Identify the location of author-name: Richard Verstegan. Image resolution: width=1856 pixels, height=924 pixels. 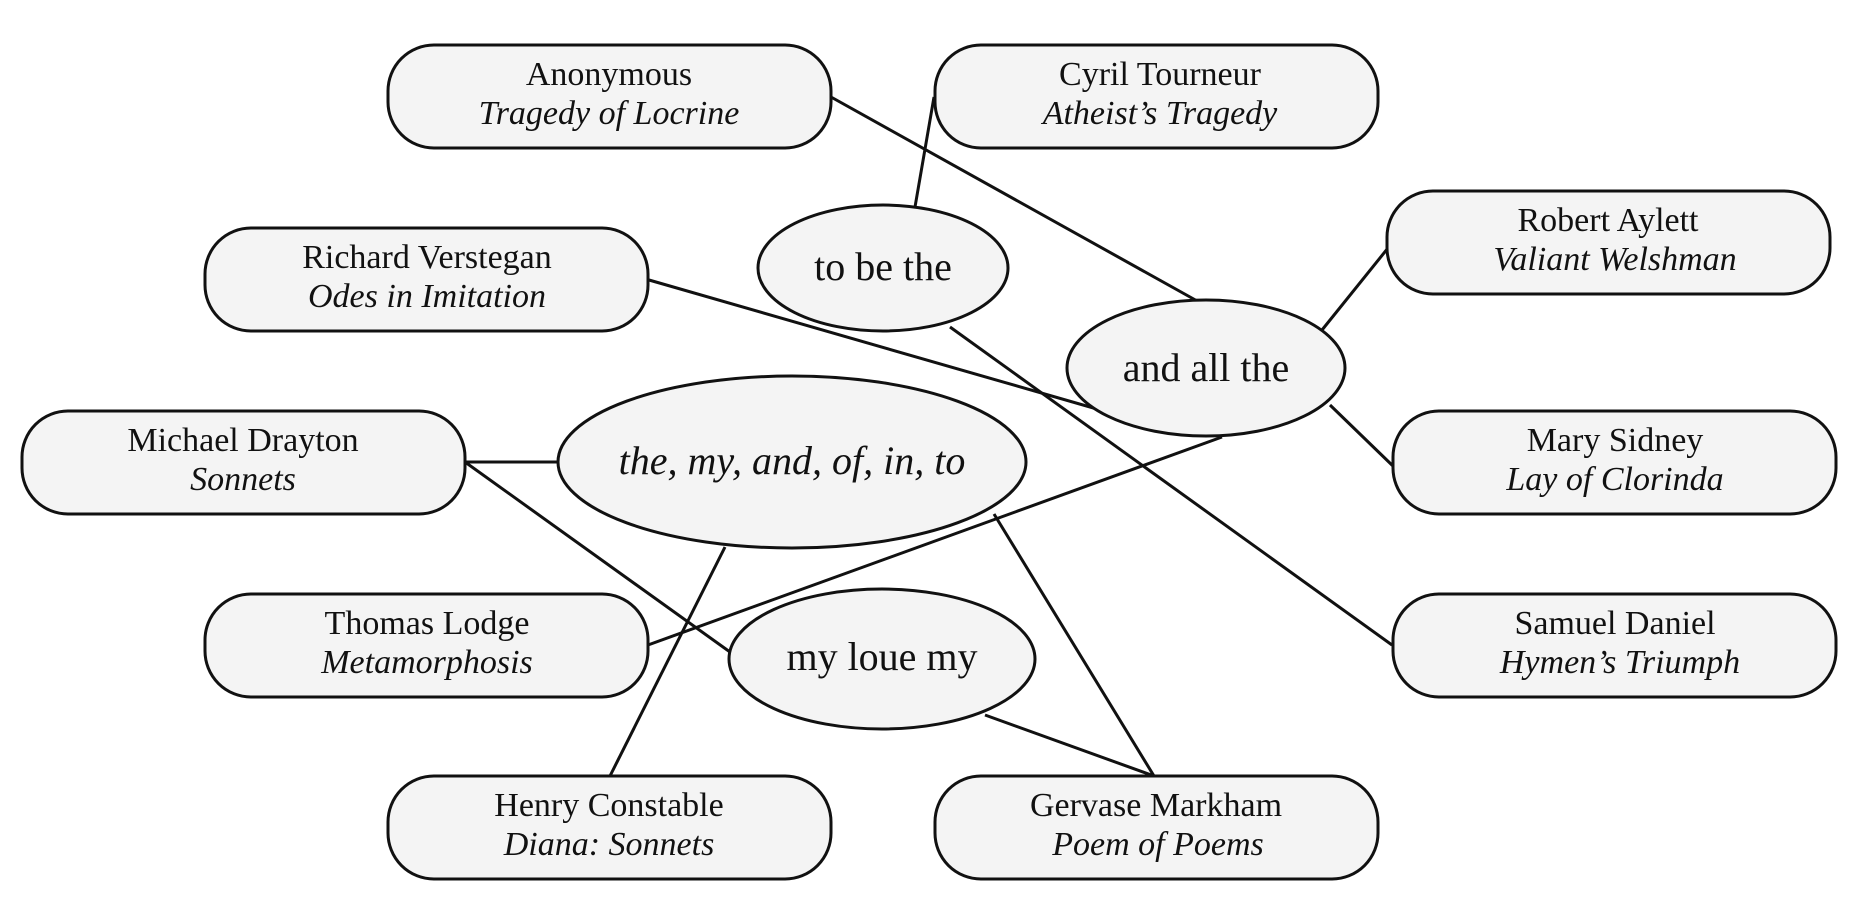
(427, 257).